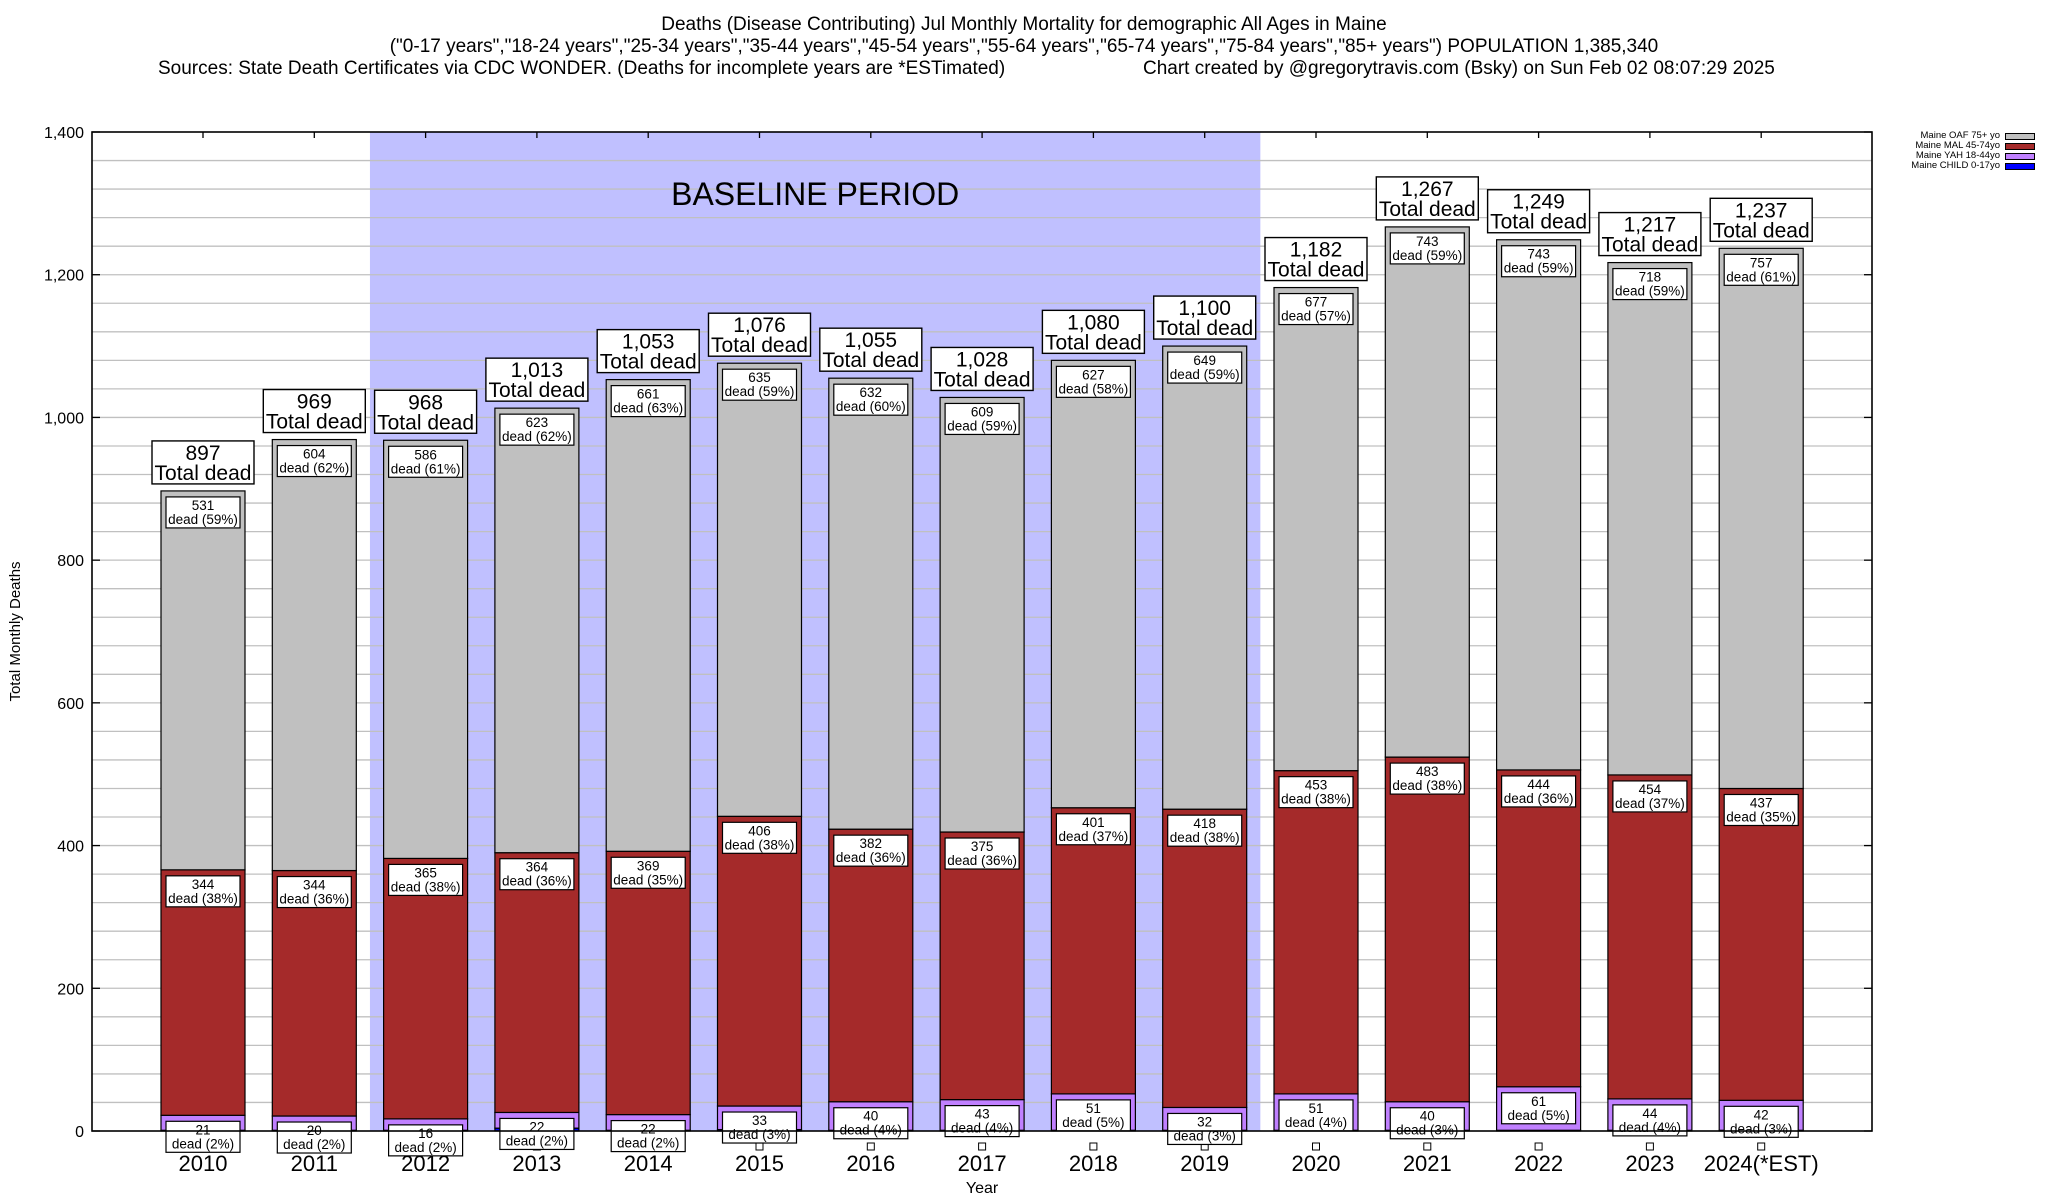 This screenshot has width=2048, height=1200. I want to click on segment-value-label: 604, so click(314, 454).